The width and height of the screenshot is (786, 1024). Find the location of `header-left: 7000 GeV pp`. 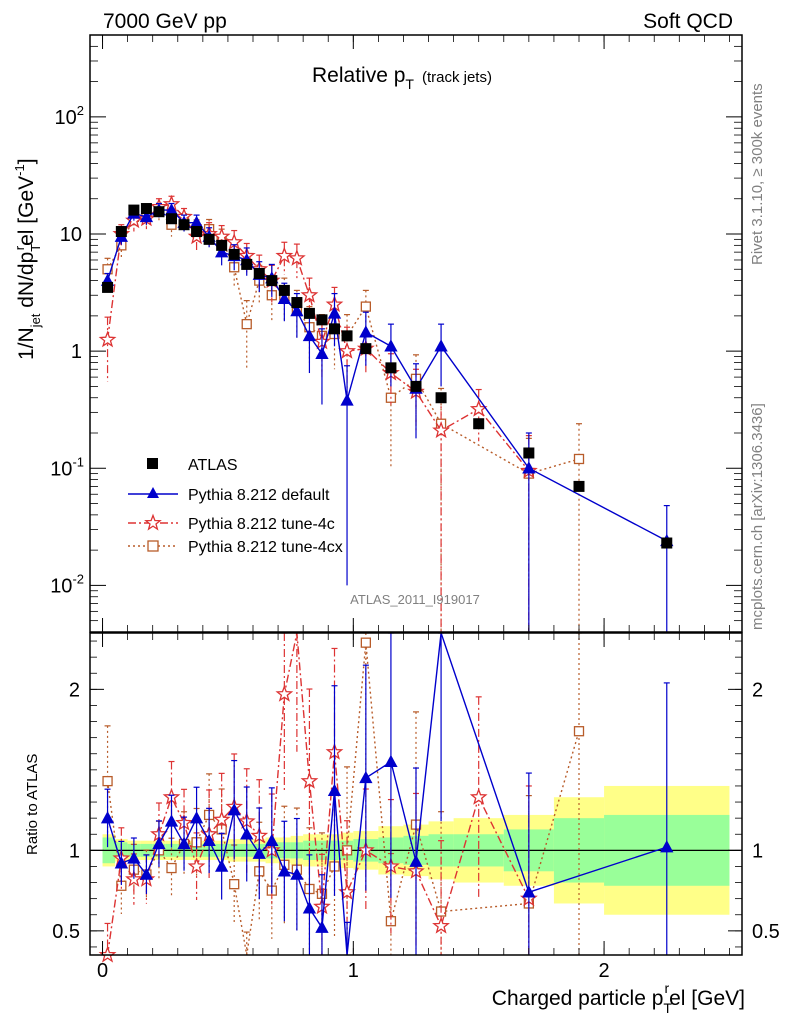

header-left: 7000 GeV pp is located at coordinates (165, 21).